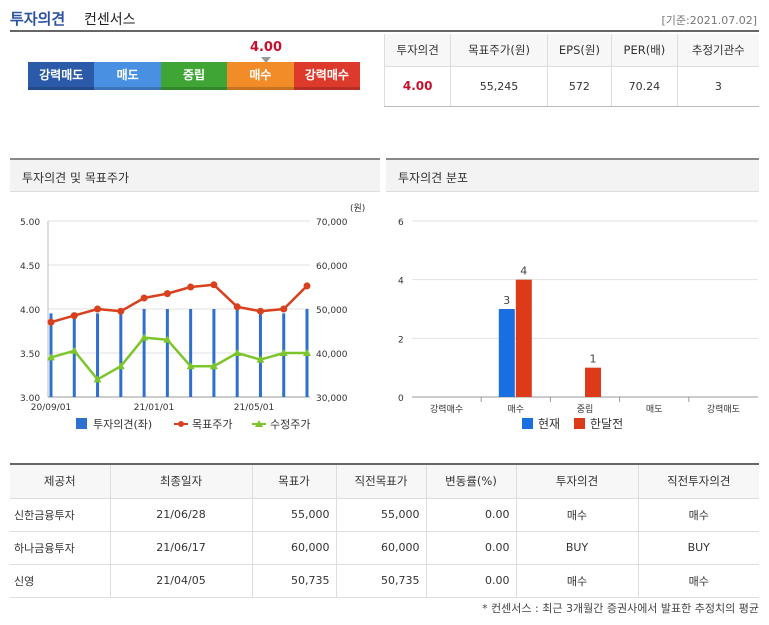  Describe the element at coordinates (60, 580) in the screenshot. I see `firm-name: 신영` at that location.